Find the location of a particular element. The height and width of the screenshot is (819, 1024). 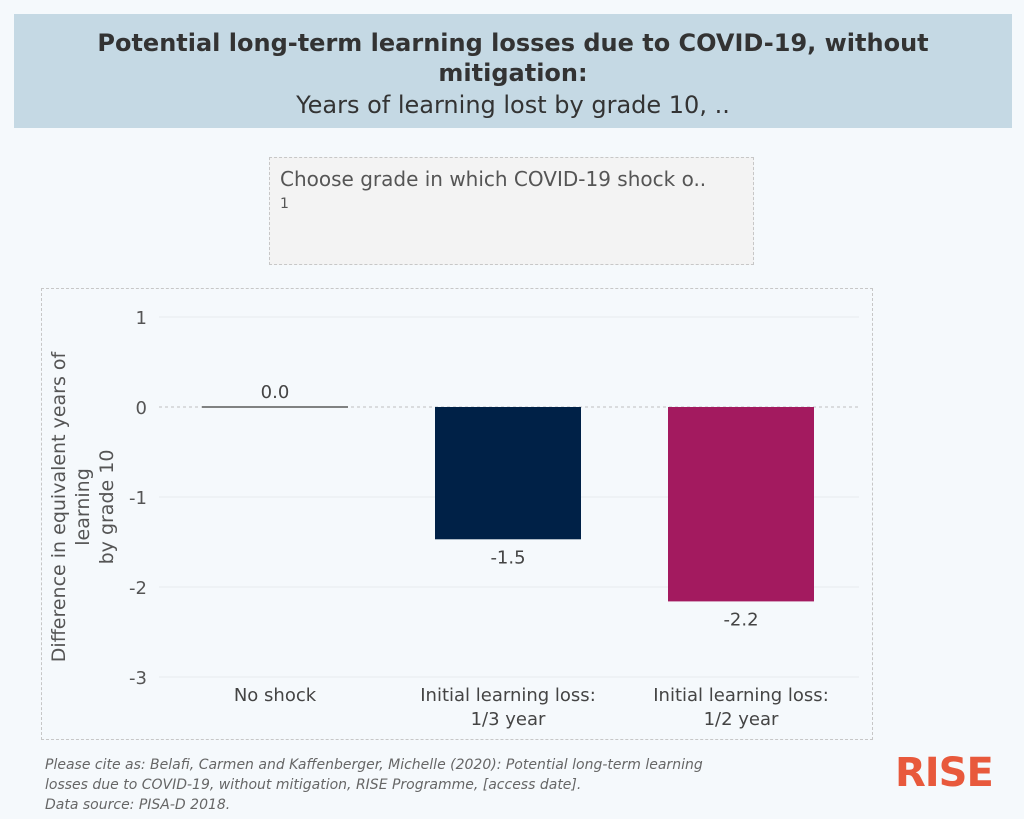

data-label: -2.2 is located at coordinates (740, 619).